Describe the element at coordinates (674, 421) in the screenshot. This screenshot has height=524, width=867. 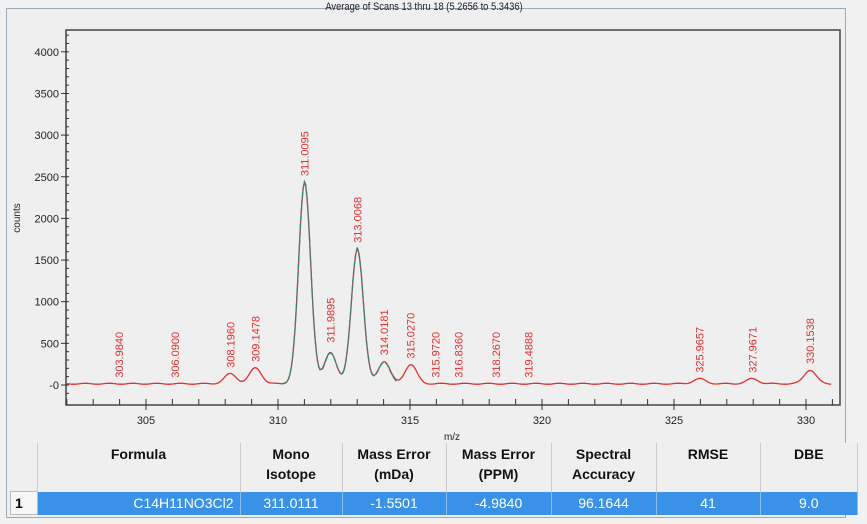
I see `x-tick-label: 325` at that location.